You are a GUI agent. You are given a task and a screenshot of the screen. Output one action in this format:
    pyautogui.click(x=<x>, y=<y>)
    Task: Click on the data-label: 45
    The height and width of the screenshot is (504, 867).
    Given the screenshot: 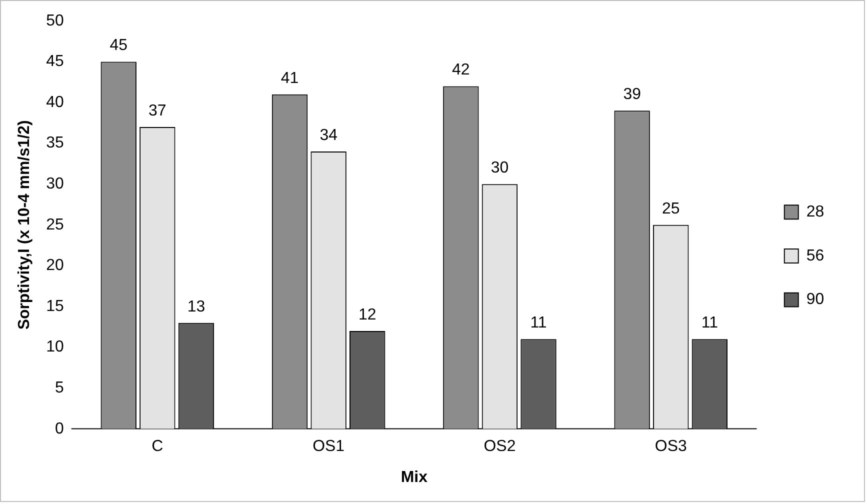 What is the action you would take?
    pyautogui.click(x=119, y=45)
    